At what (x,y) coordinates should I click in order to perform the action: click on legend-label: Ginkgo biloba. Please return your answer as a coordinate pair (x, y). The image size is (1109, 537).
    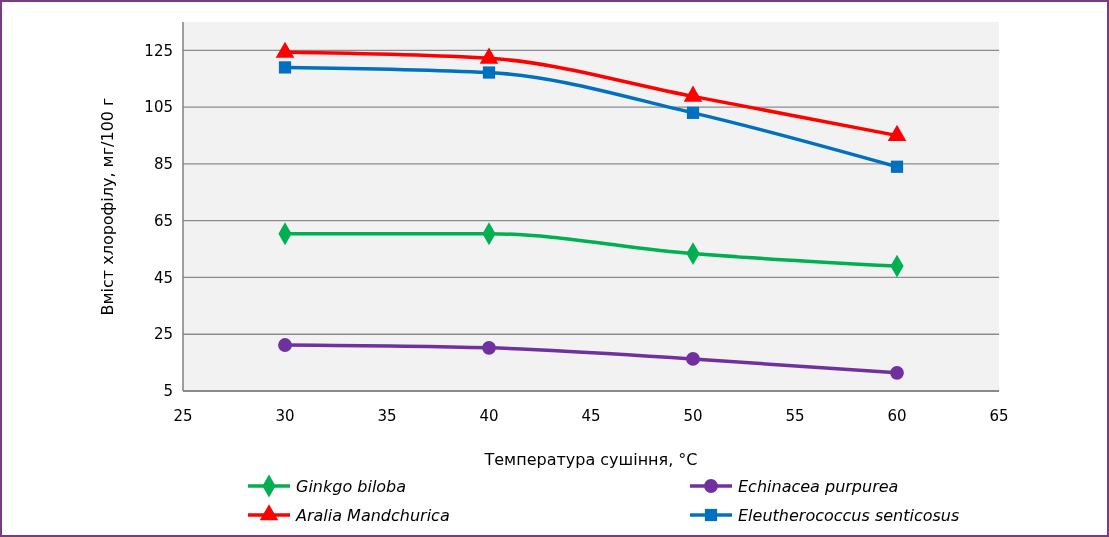
    Looking at the image, I should click on (351, 486).